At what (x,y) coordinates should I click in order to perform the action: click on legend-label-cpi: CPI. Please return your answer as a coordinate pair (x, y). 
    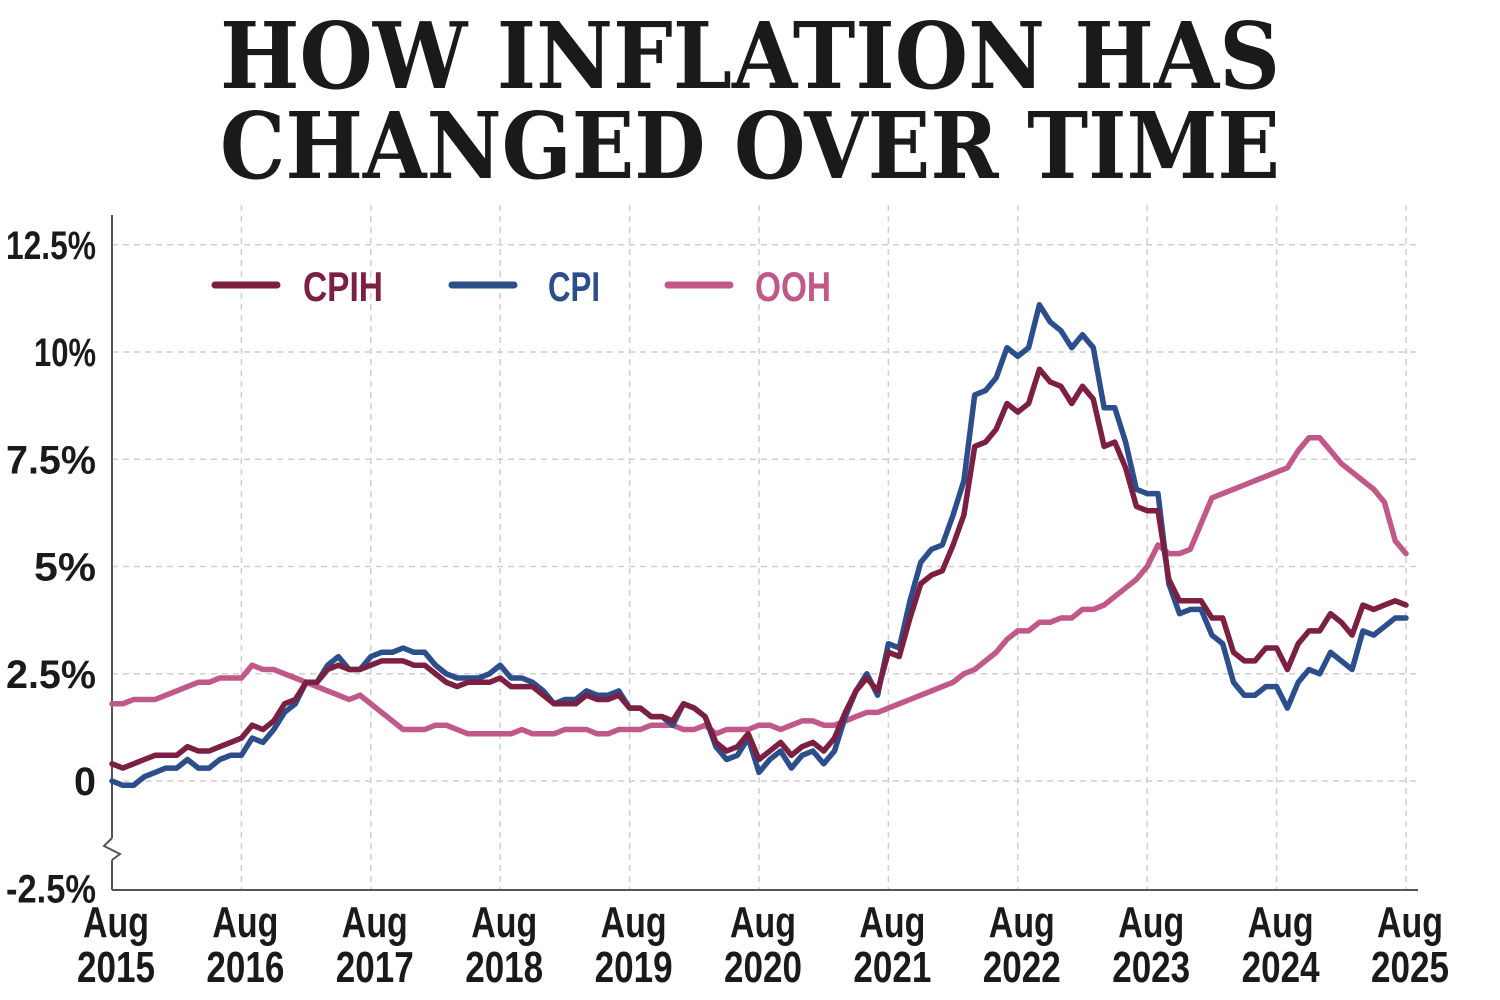
    Looking at the image, I should click on (574, 286).